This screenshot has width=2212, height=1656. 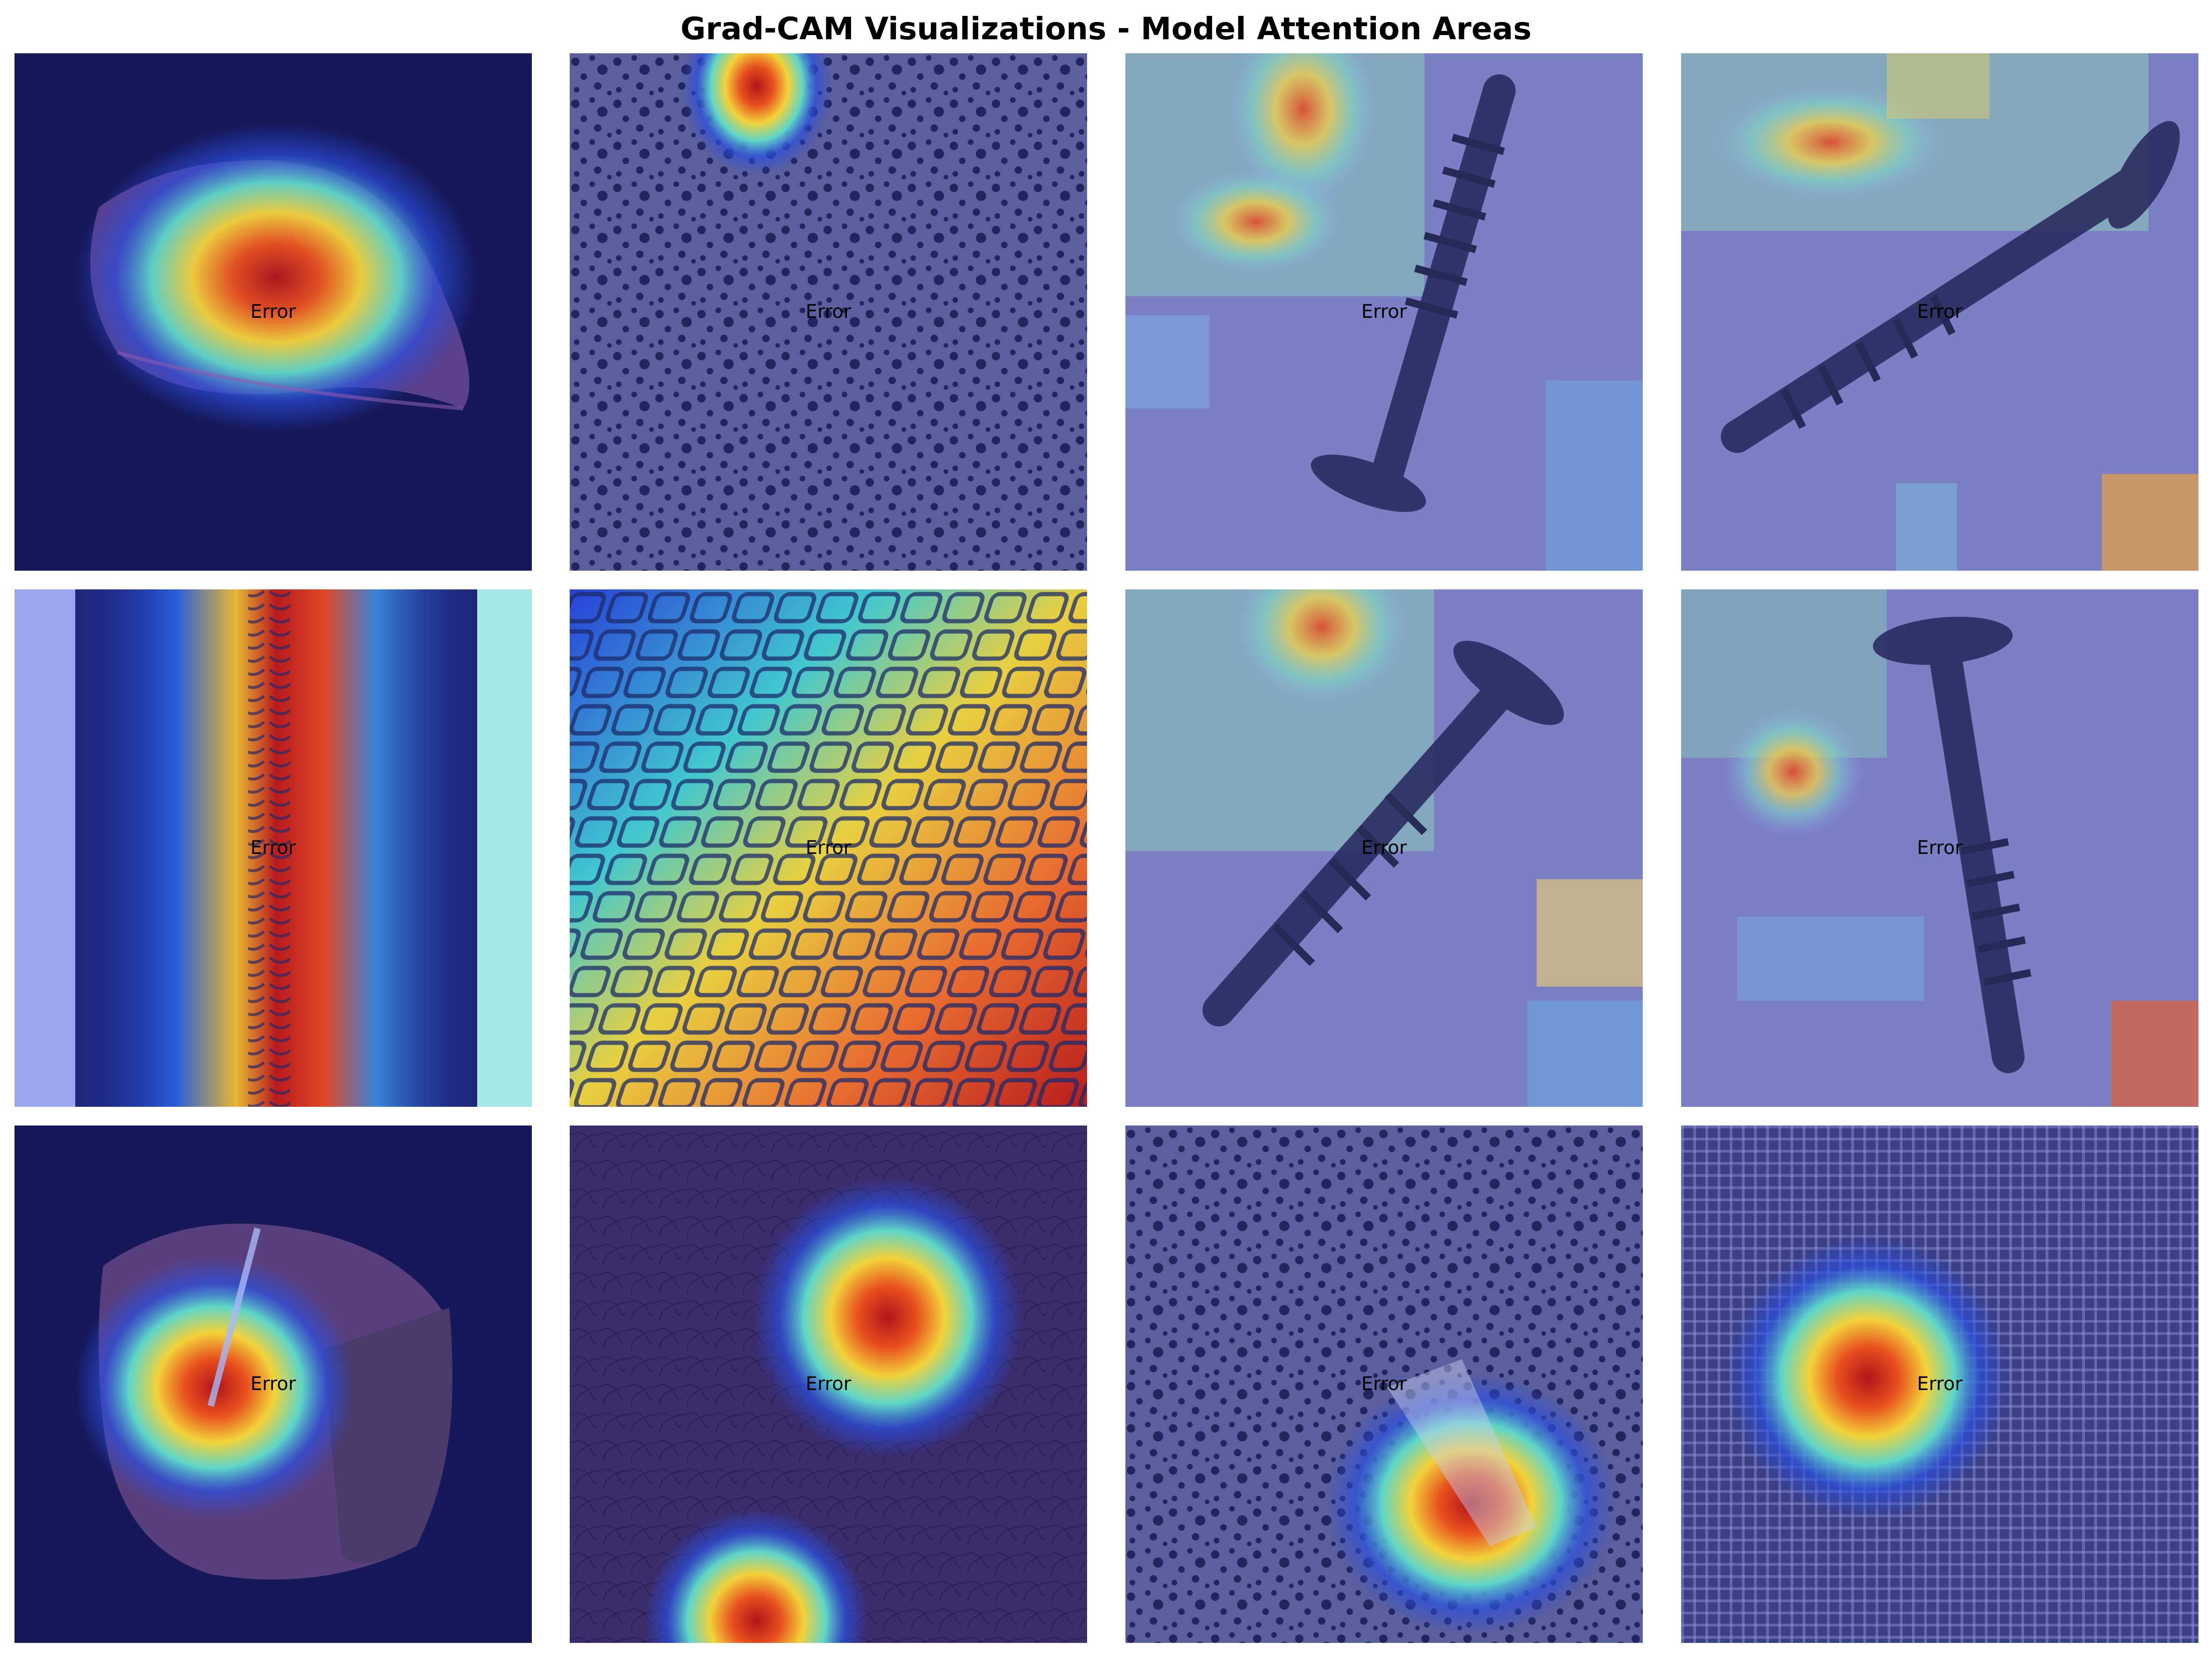 I want to click on gradcam-panel-2: Error, so click(x=828, y=312).